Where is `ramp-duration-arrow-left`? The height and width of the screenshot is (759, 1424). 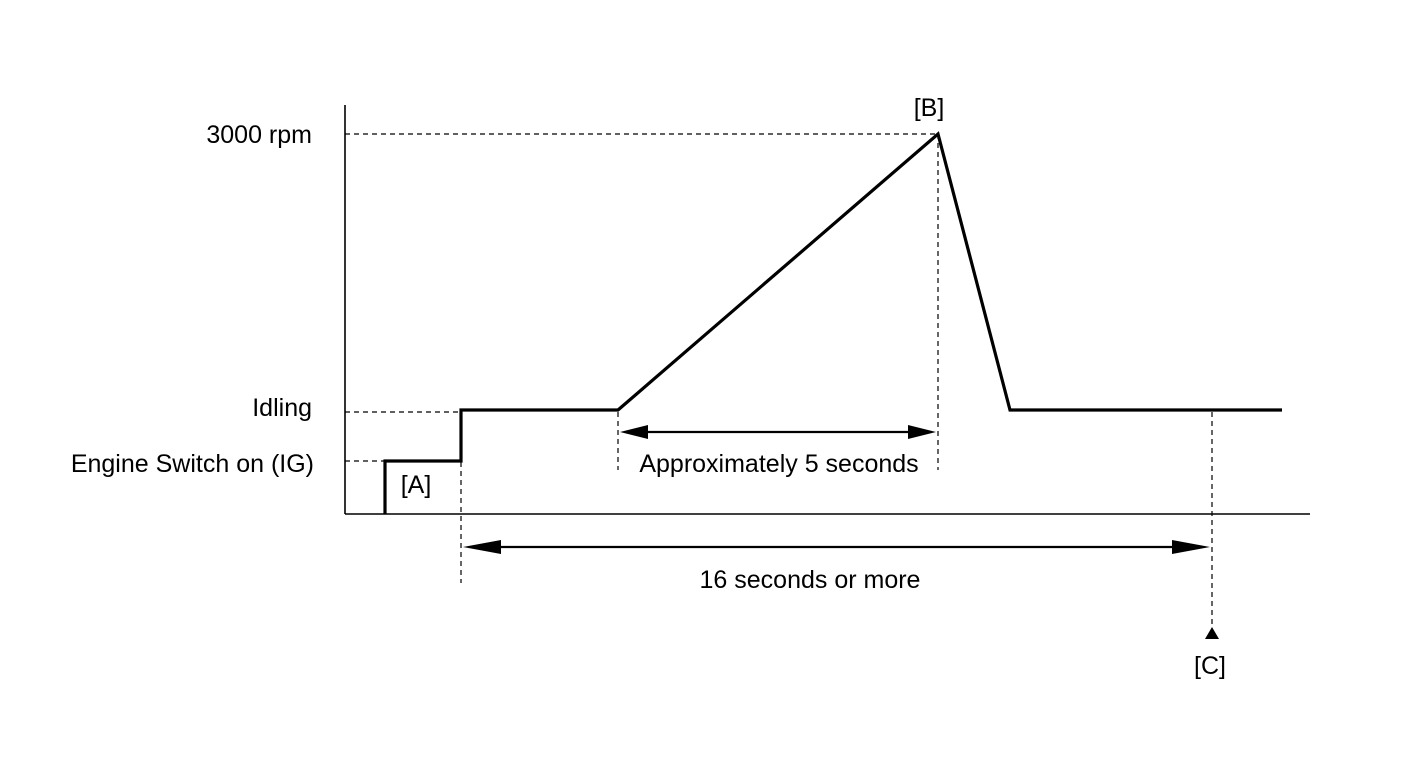
ramp-duration-arrow-left is located at coordinates (634, 432).